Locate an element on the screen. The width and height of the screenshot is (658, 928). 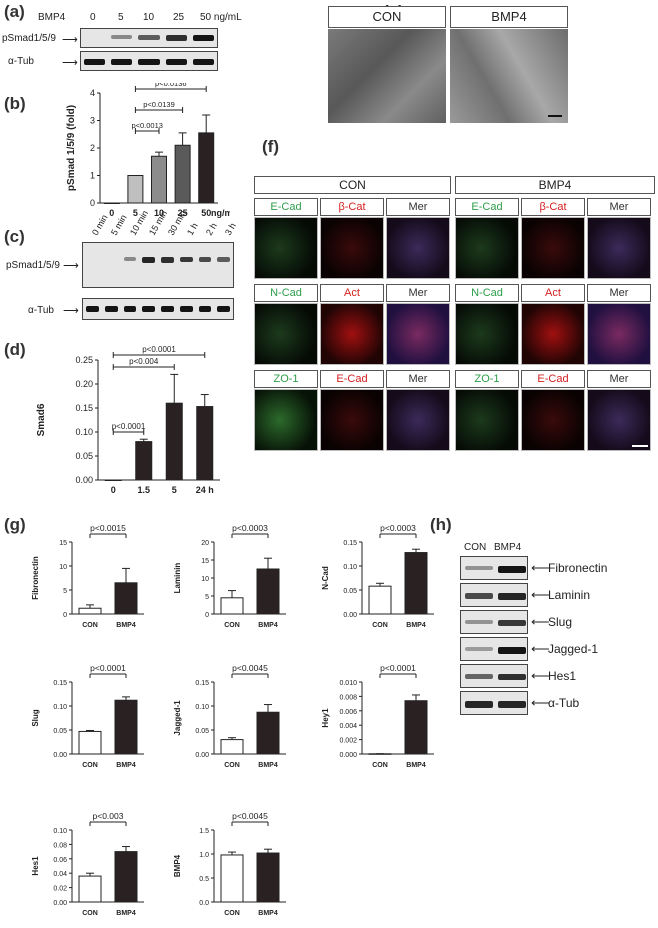
panel-label-c: (c) is located at coordinates (14, 236).